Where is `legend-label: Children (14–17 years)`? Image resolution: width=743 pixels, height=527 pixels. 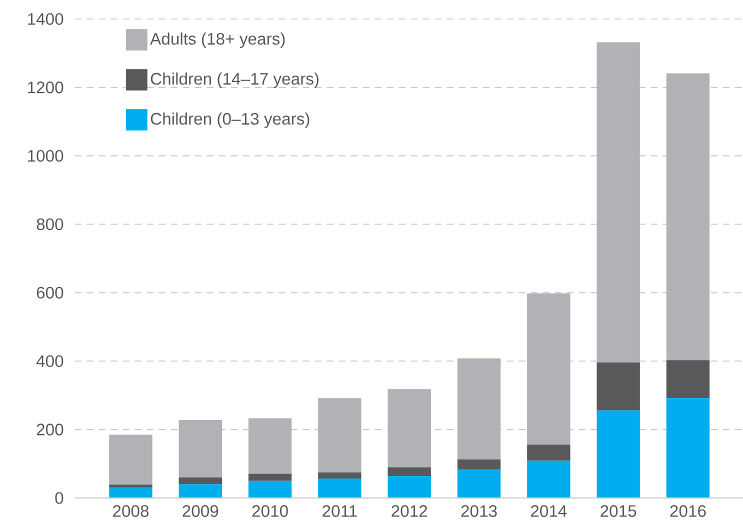 legend-label: Children (14–17 years) is located at coordinates (234, 80).